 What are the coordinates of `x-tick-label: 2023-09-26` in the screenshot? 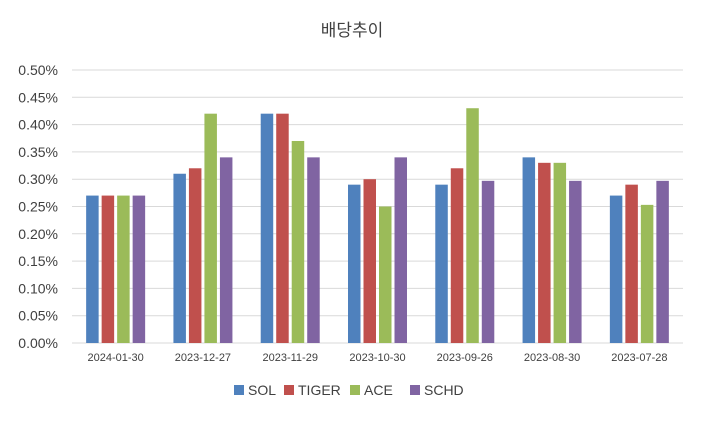 It's located at (465, 358).